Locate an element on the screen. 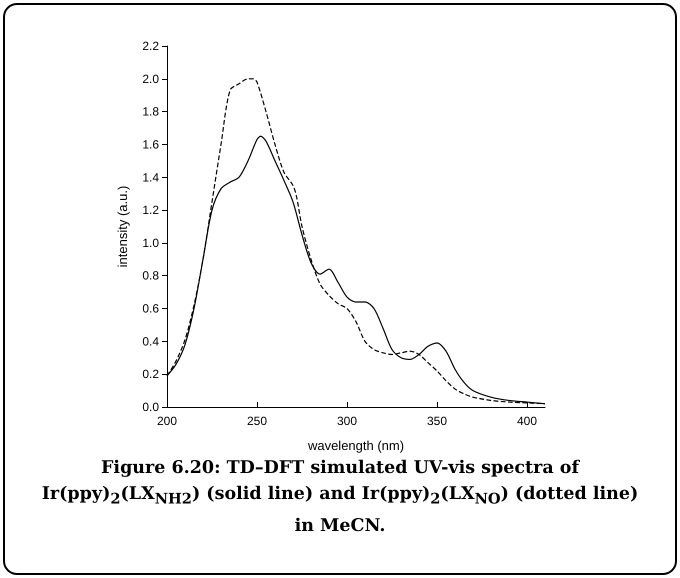  y-tick-label: 1.6 is located at coordinates (151, 144).